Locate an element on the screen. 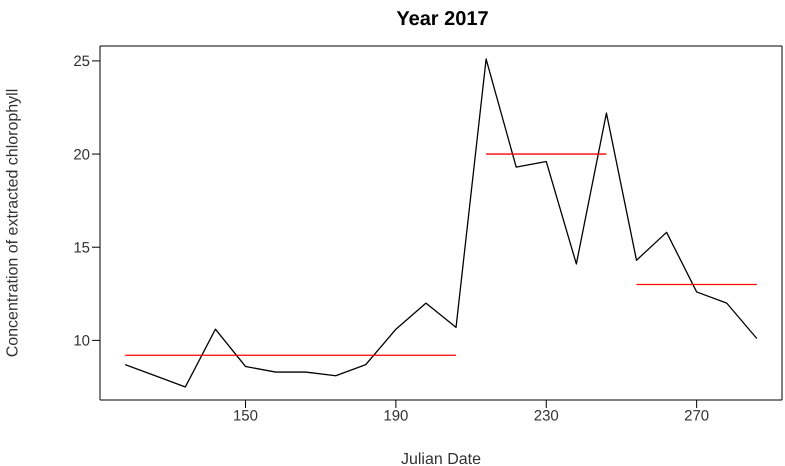  x-tick-label: 270 is located at coordinates (697, 416).